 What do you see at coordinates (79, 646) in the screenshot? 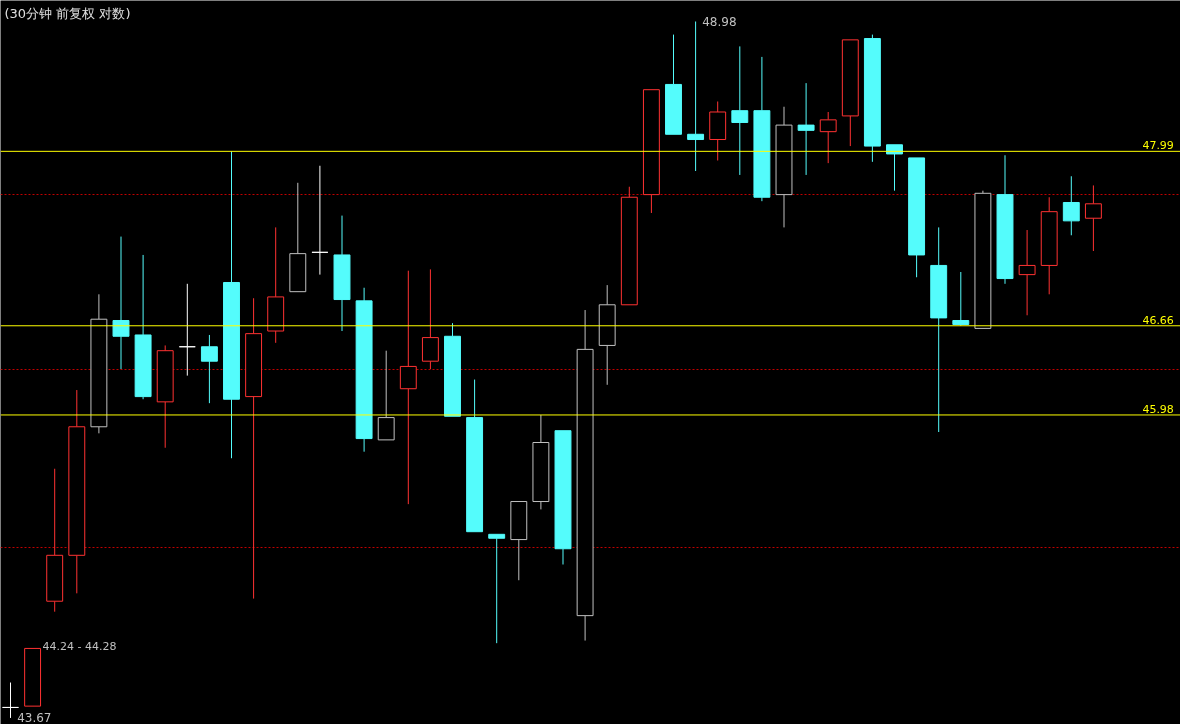
I see `annotation: 44.24 - 44.28` at bounding box center [79, 646].